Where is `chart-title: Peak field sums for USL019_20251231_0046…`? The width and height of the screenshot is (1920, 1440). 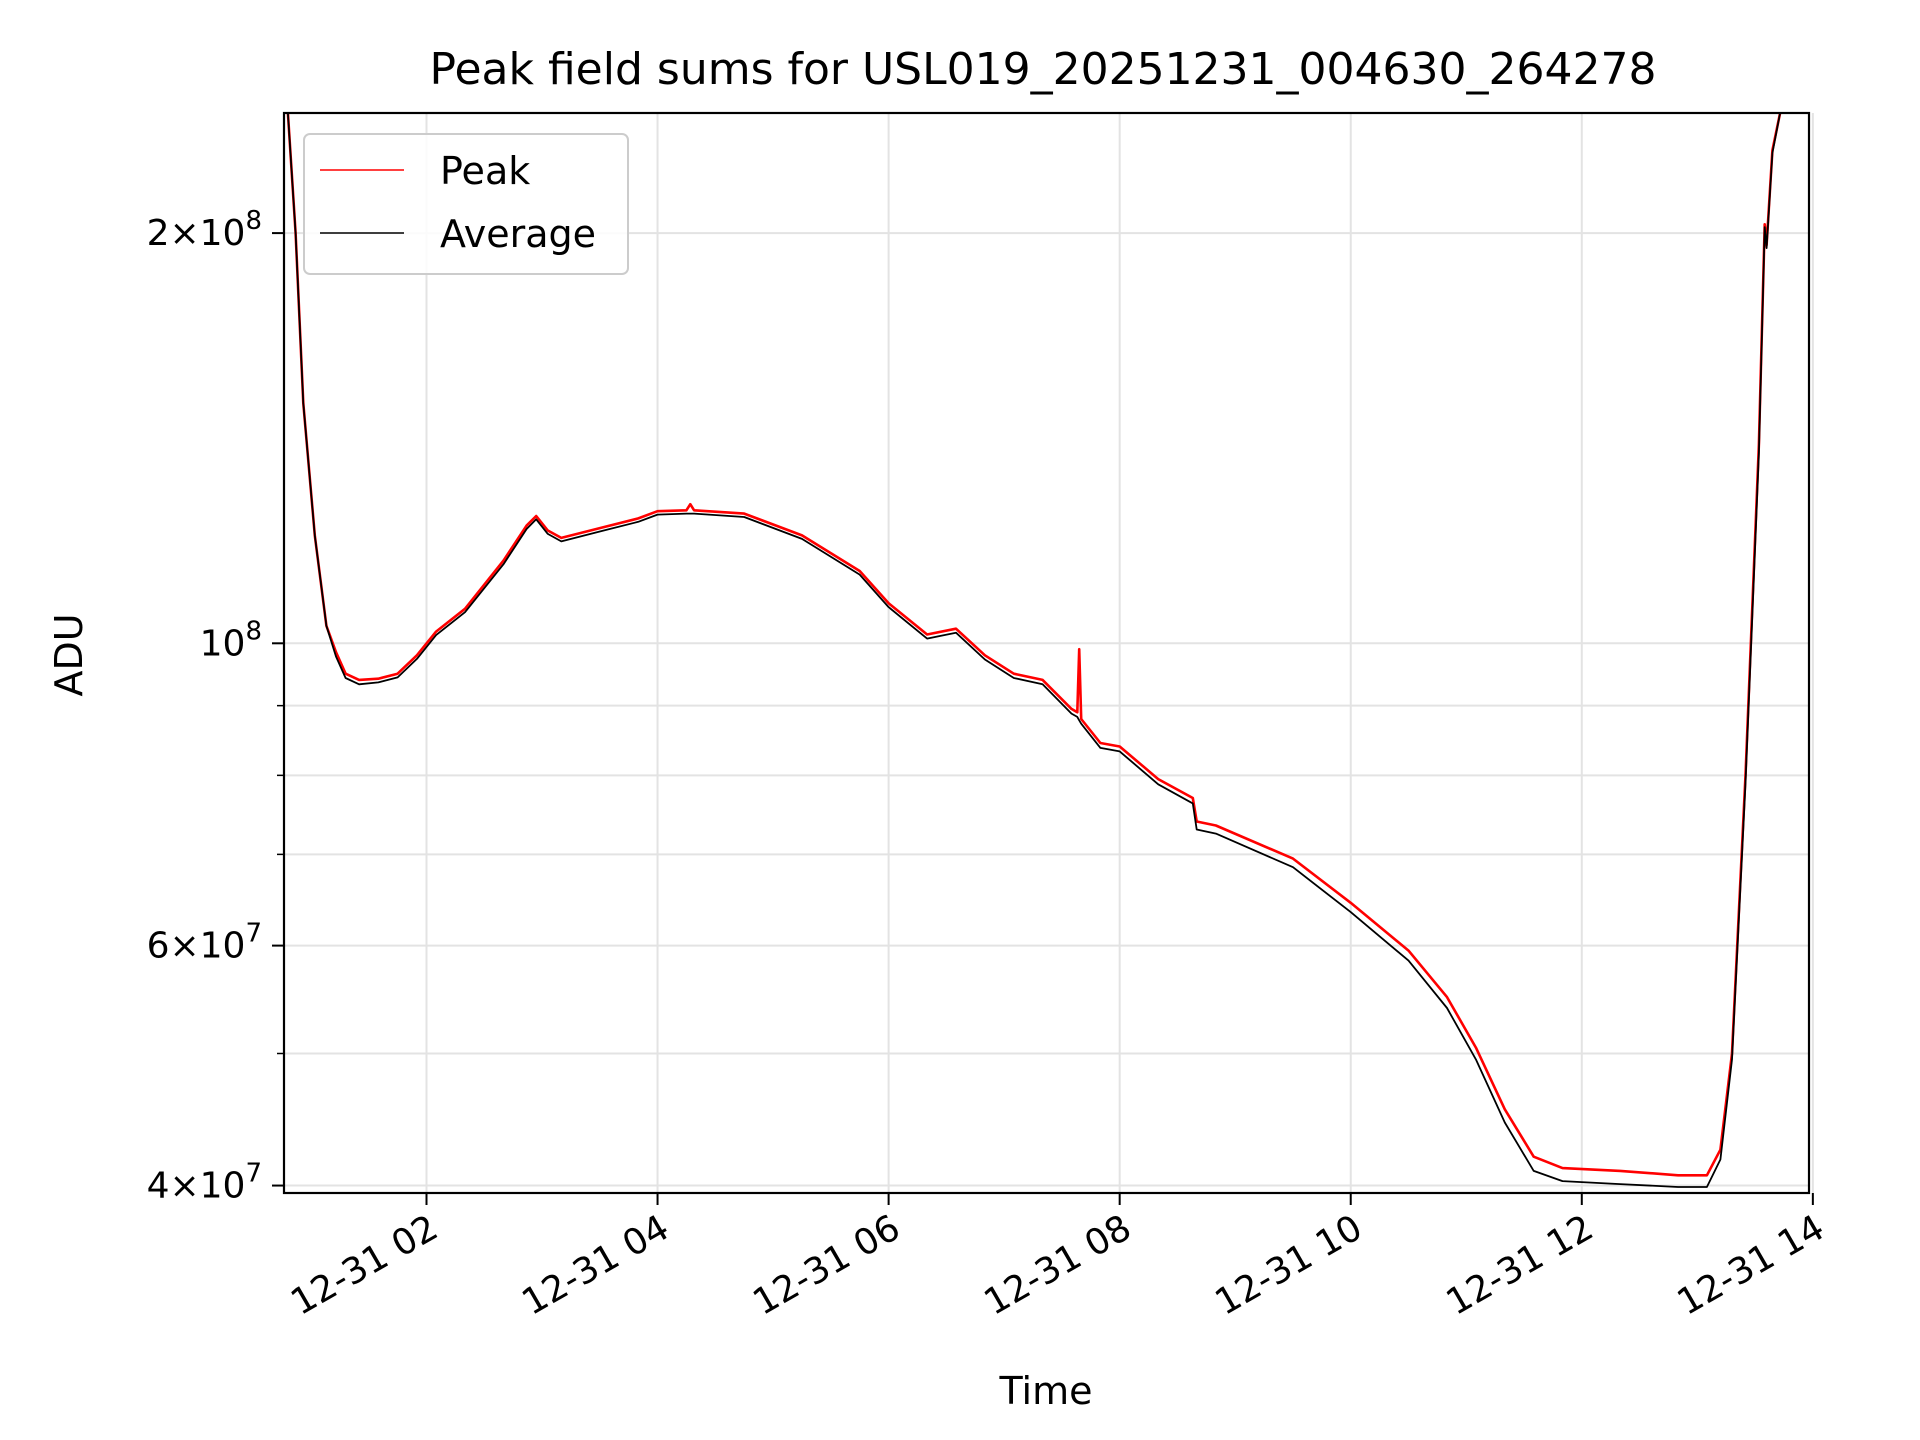 chart-title: Peak field sums for USL019_20251231_0046… is located at coordinates (1043, 69).